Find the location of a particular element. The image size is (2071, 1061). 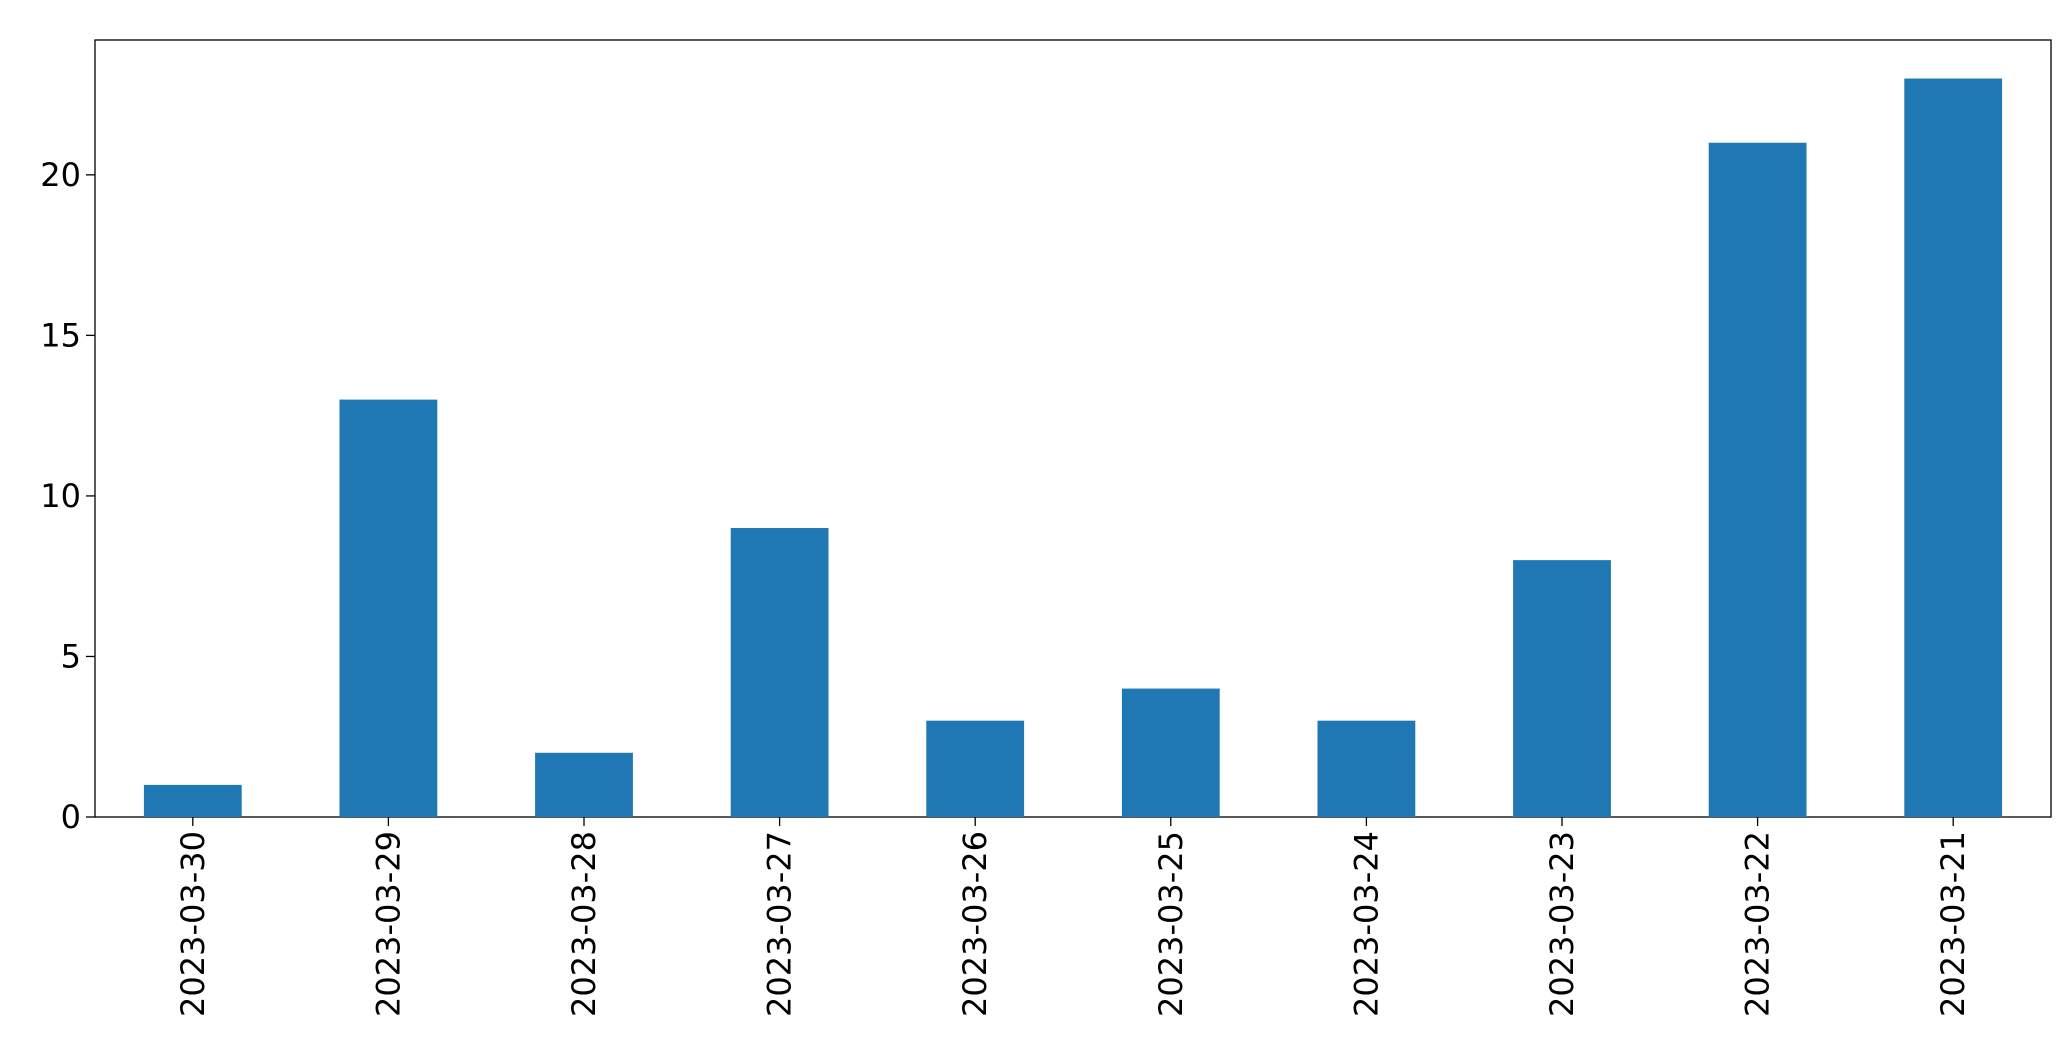

x-tick-label: 2023-03-23 is located at coordinates (1562, 924).